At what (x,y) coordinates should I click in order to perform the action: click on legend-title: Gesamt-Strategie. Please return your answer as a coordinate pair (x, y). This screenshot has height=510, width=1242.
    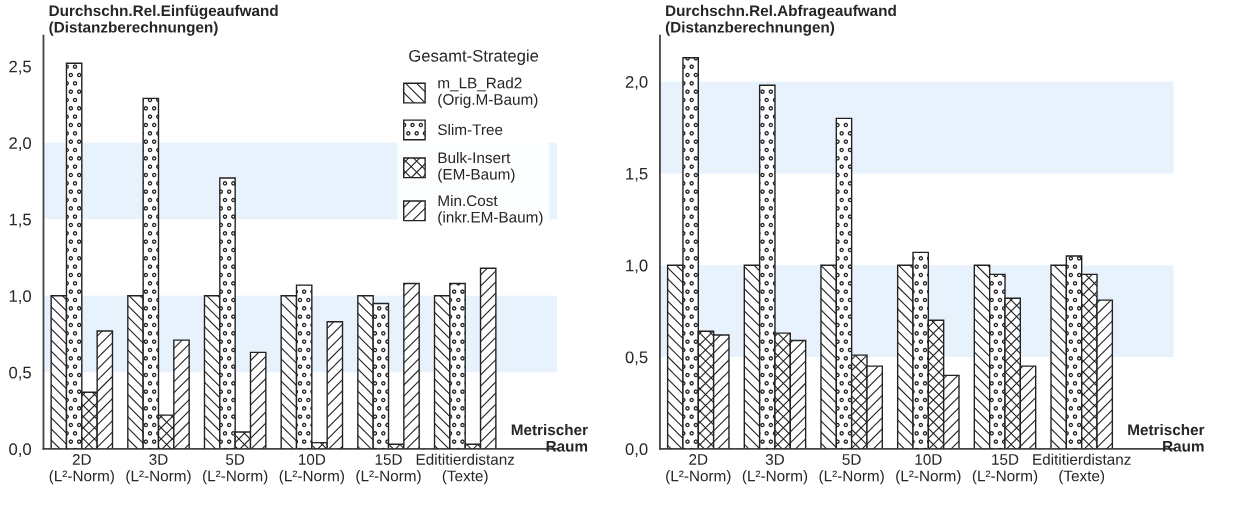
    Looking at the image, I should click on (474, 57).